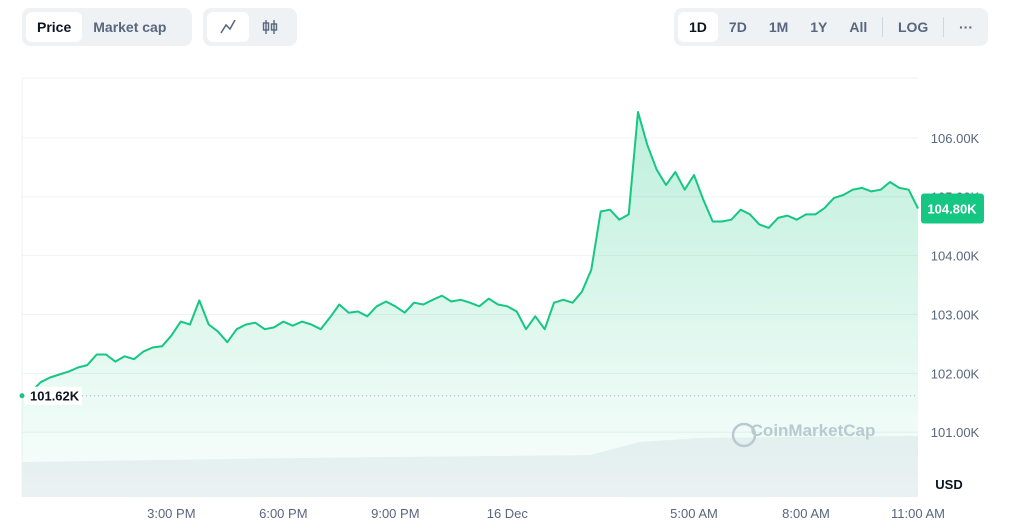  I want to click on line-icon, so click(228, 26).